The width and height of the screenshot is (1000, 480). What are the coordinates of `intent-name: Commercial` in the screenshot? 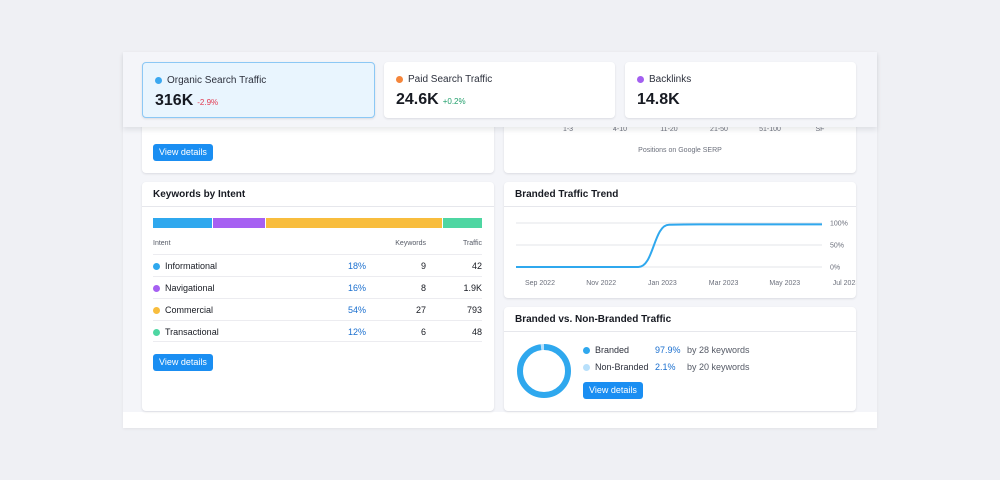 It's located at (189, 310).